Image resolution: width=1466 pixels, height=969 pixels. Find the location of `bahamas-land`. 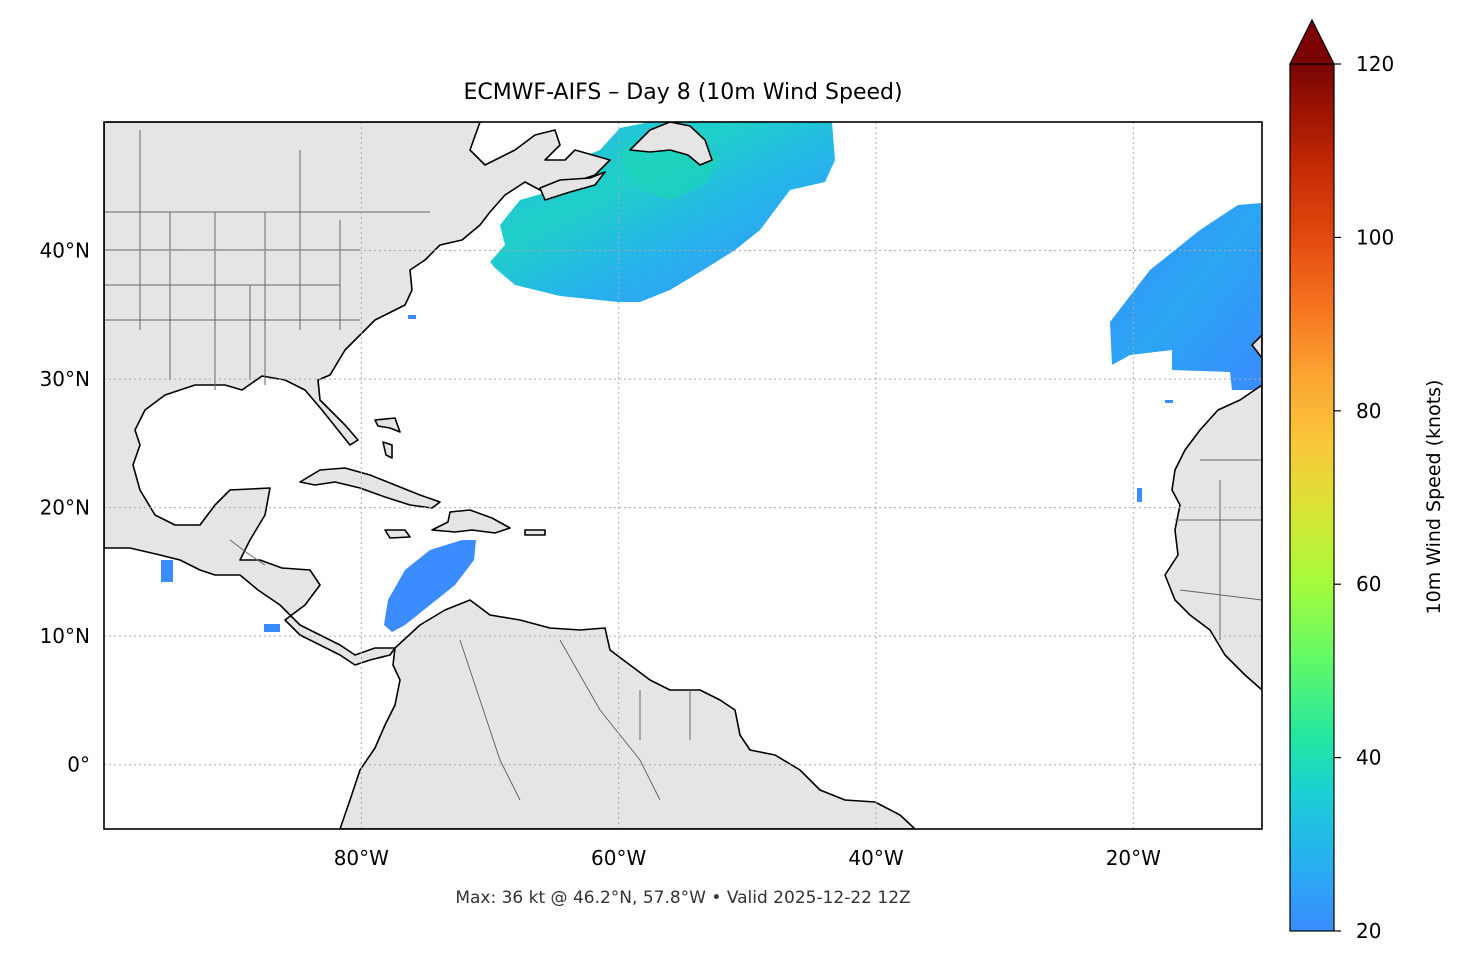

bahamas-land is located at coordinates (387, 425).